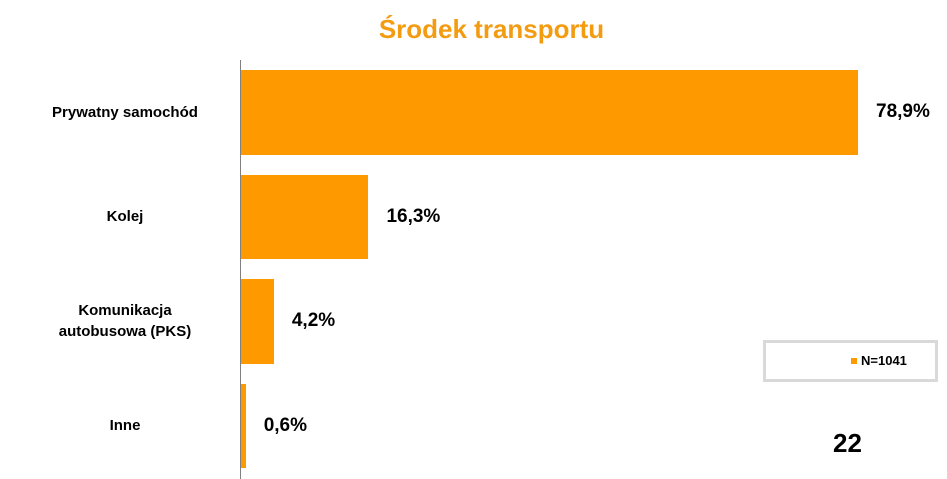 This screenshot has width=947, height=479. I want to click on category-label: Komunikacja autobusowa (PKS), so click(125, 321).